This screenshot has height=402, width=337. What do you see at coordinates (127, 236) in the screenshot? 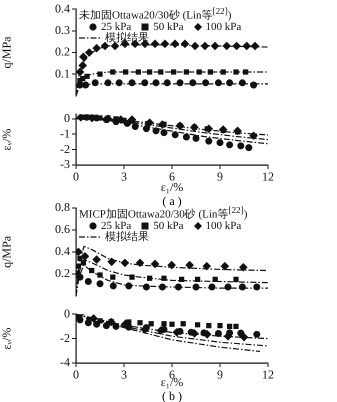
I see `legend-label: 模拟结果` at bounding box center [127, 236].